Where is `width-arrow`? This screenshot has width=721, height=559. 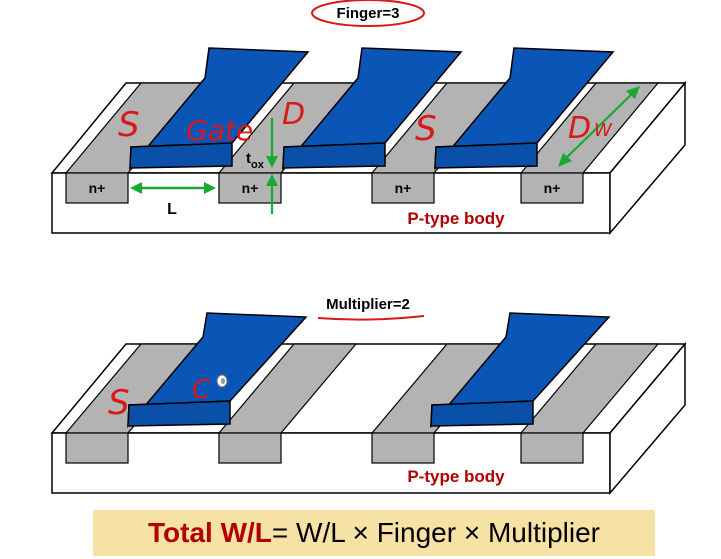 width-arrow is located at coordinates (599, 126).